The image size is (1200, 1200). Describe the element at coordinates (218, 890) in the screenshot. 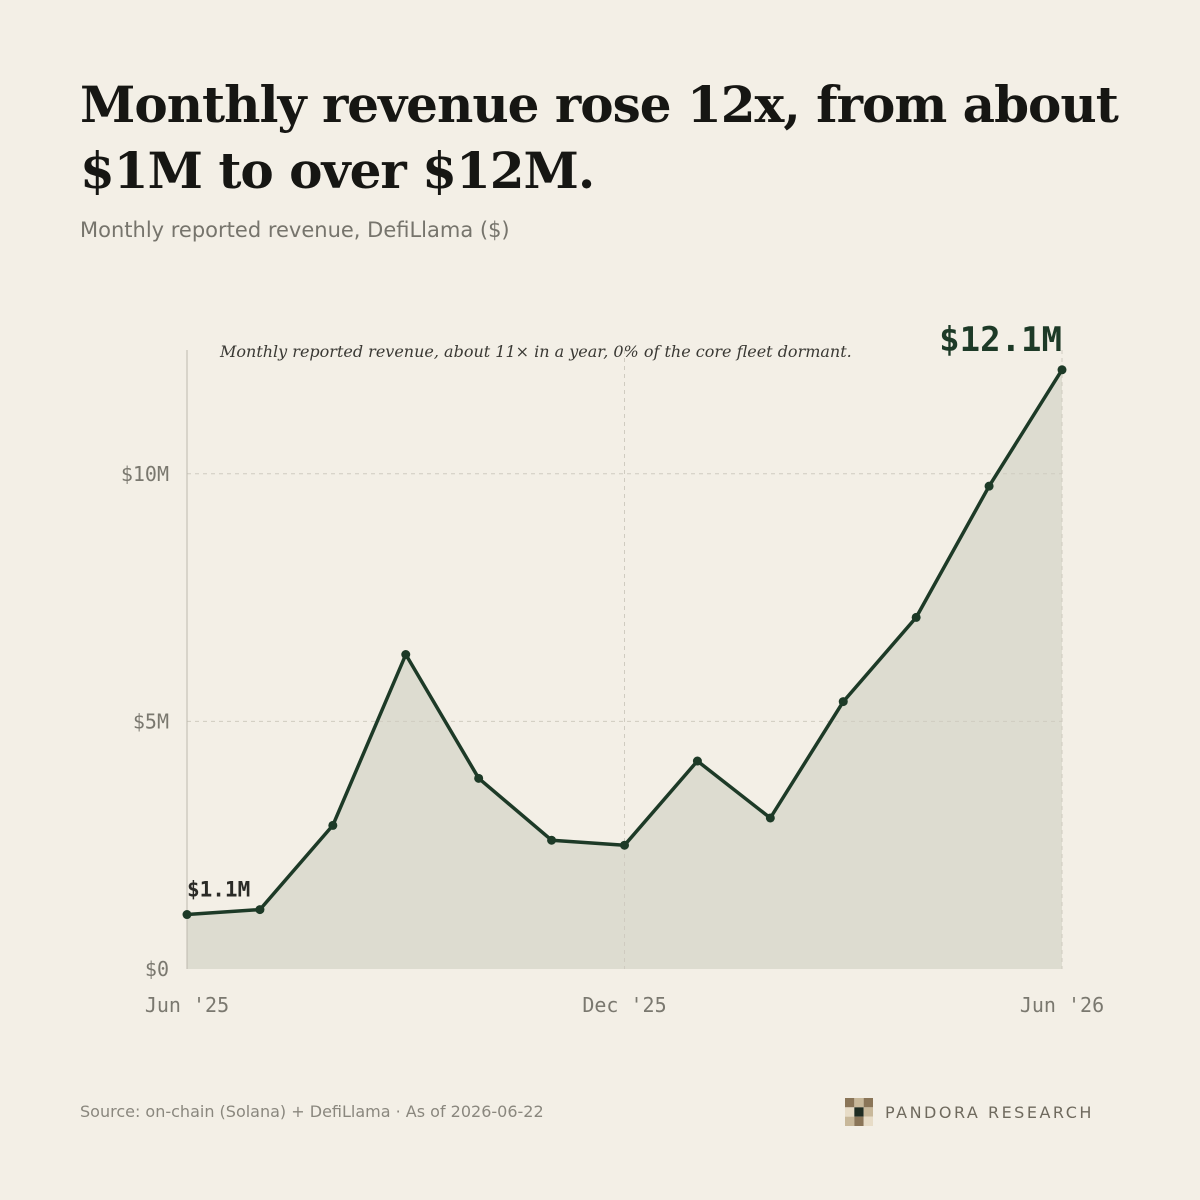

I see `data-label: $1.1M` at that location.